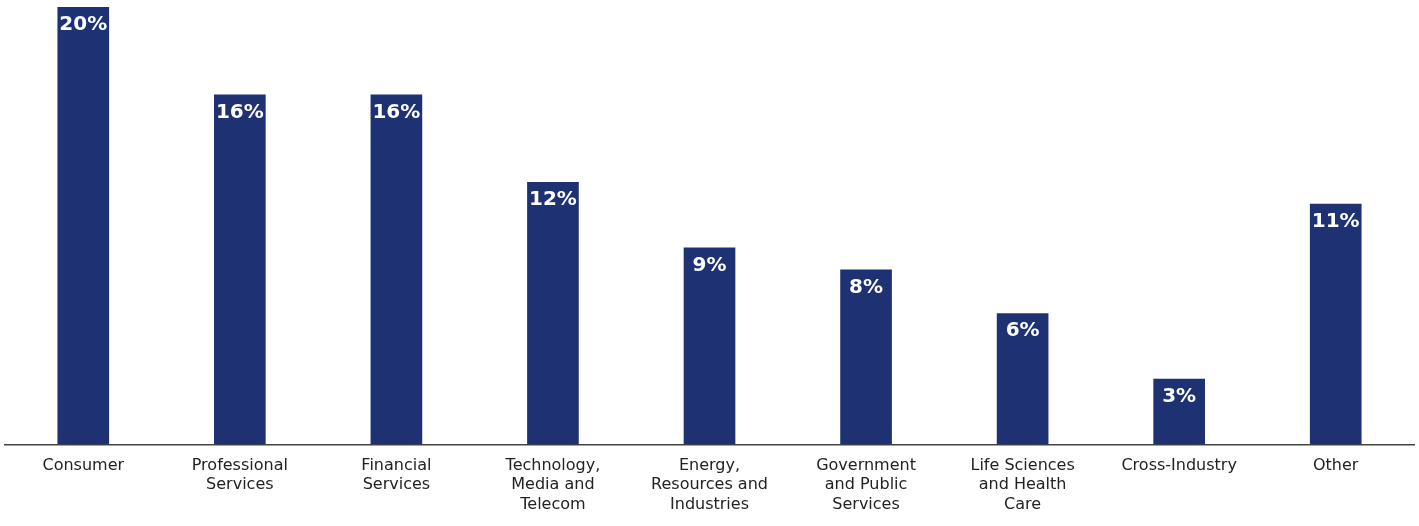  What do you see at coordinates (709, 484) in the screenshot?
I see `x-tick-label: Energy, Resources and Industries` at bounding box center [709, 484].